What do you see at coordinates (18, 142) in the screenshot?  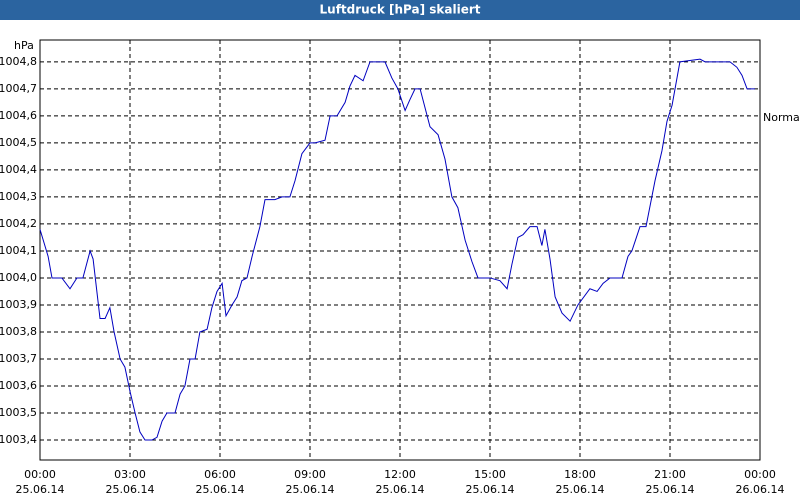 I see `y-tick-label: 1004,5` at bounding box center [18, 142].